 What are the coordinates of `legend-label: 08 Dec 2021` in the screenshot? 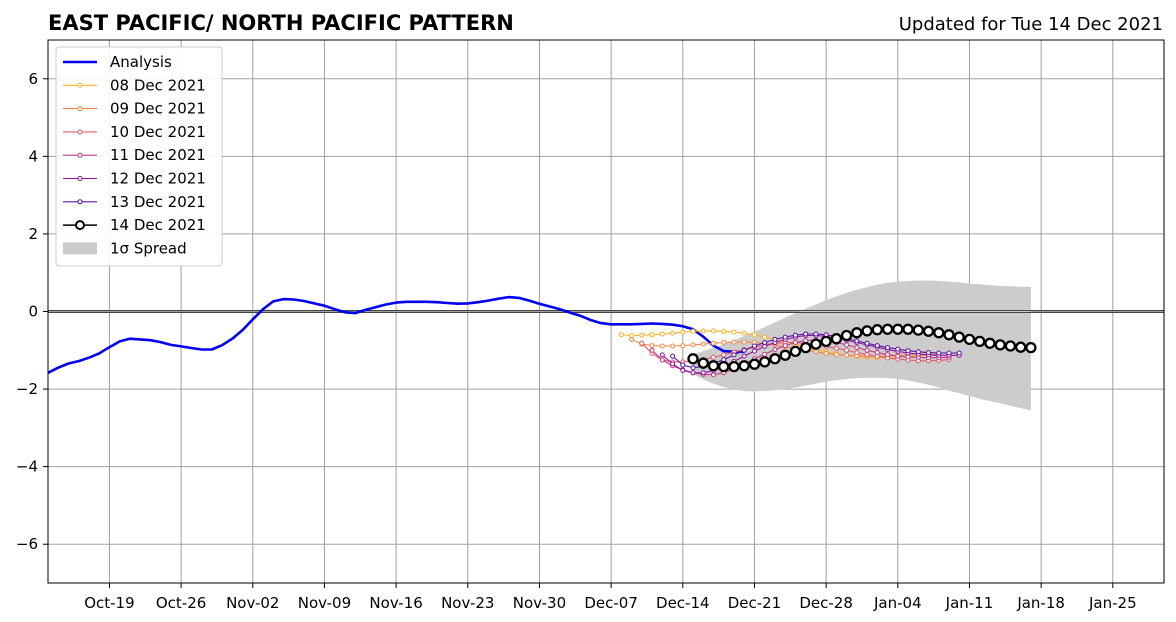 It's located at (158, 85).